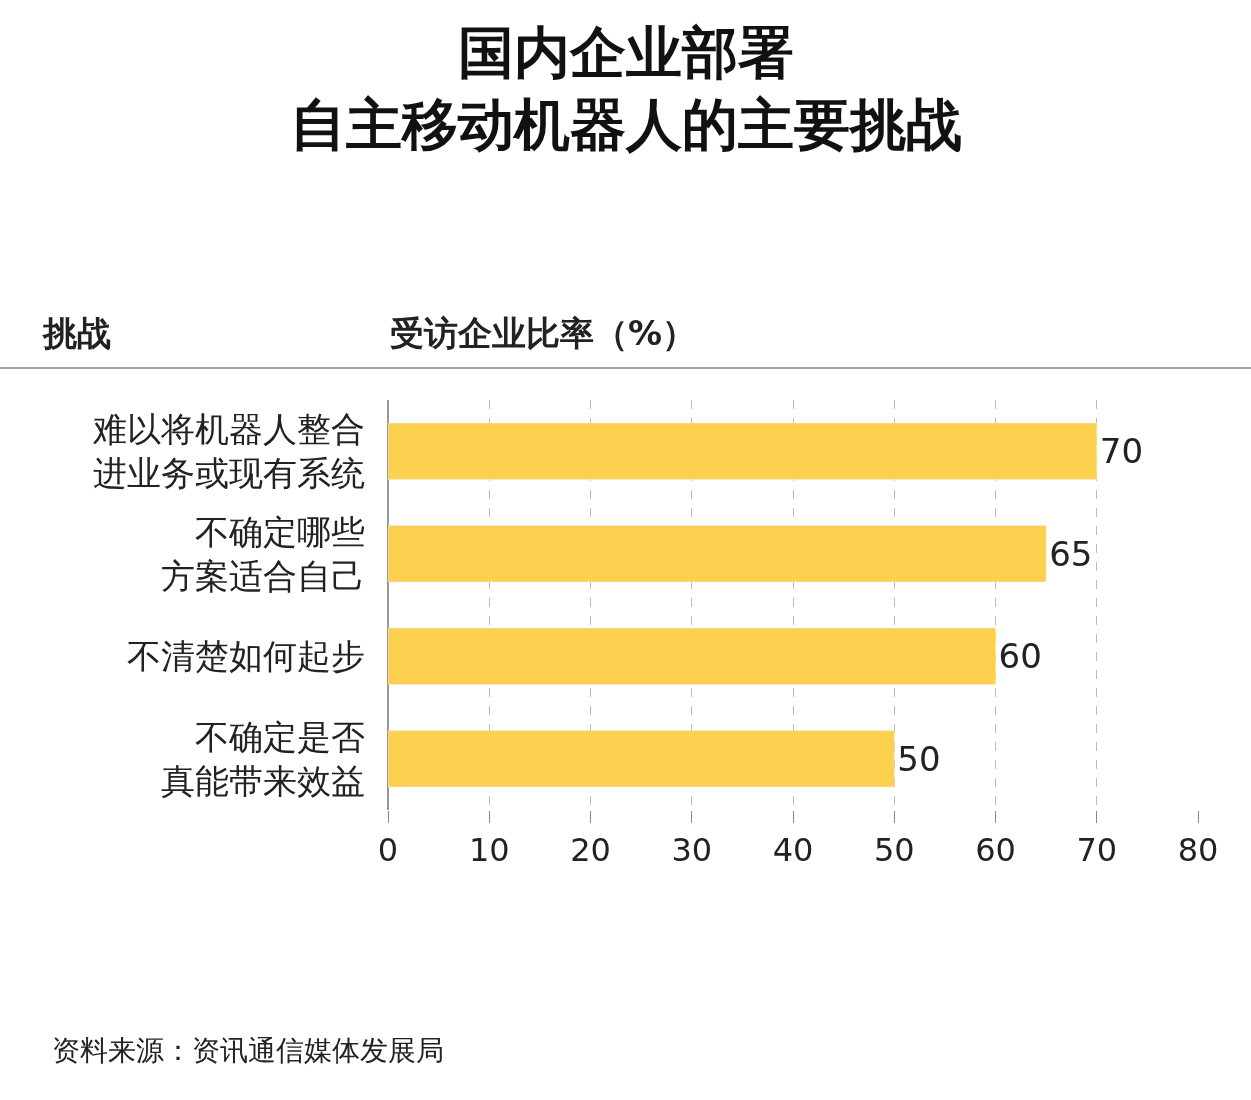 Image resolution: width=1251 pixels, height=1100 pixels. What do you see at coordinates (894, 850) in the screenshot?
I see `x-tick-label: 50` at bounding box center [894, 850].